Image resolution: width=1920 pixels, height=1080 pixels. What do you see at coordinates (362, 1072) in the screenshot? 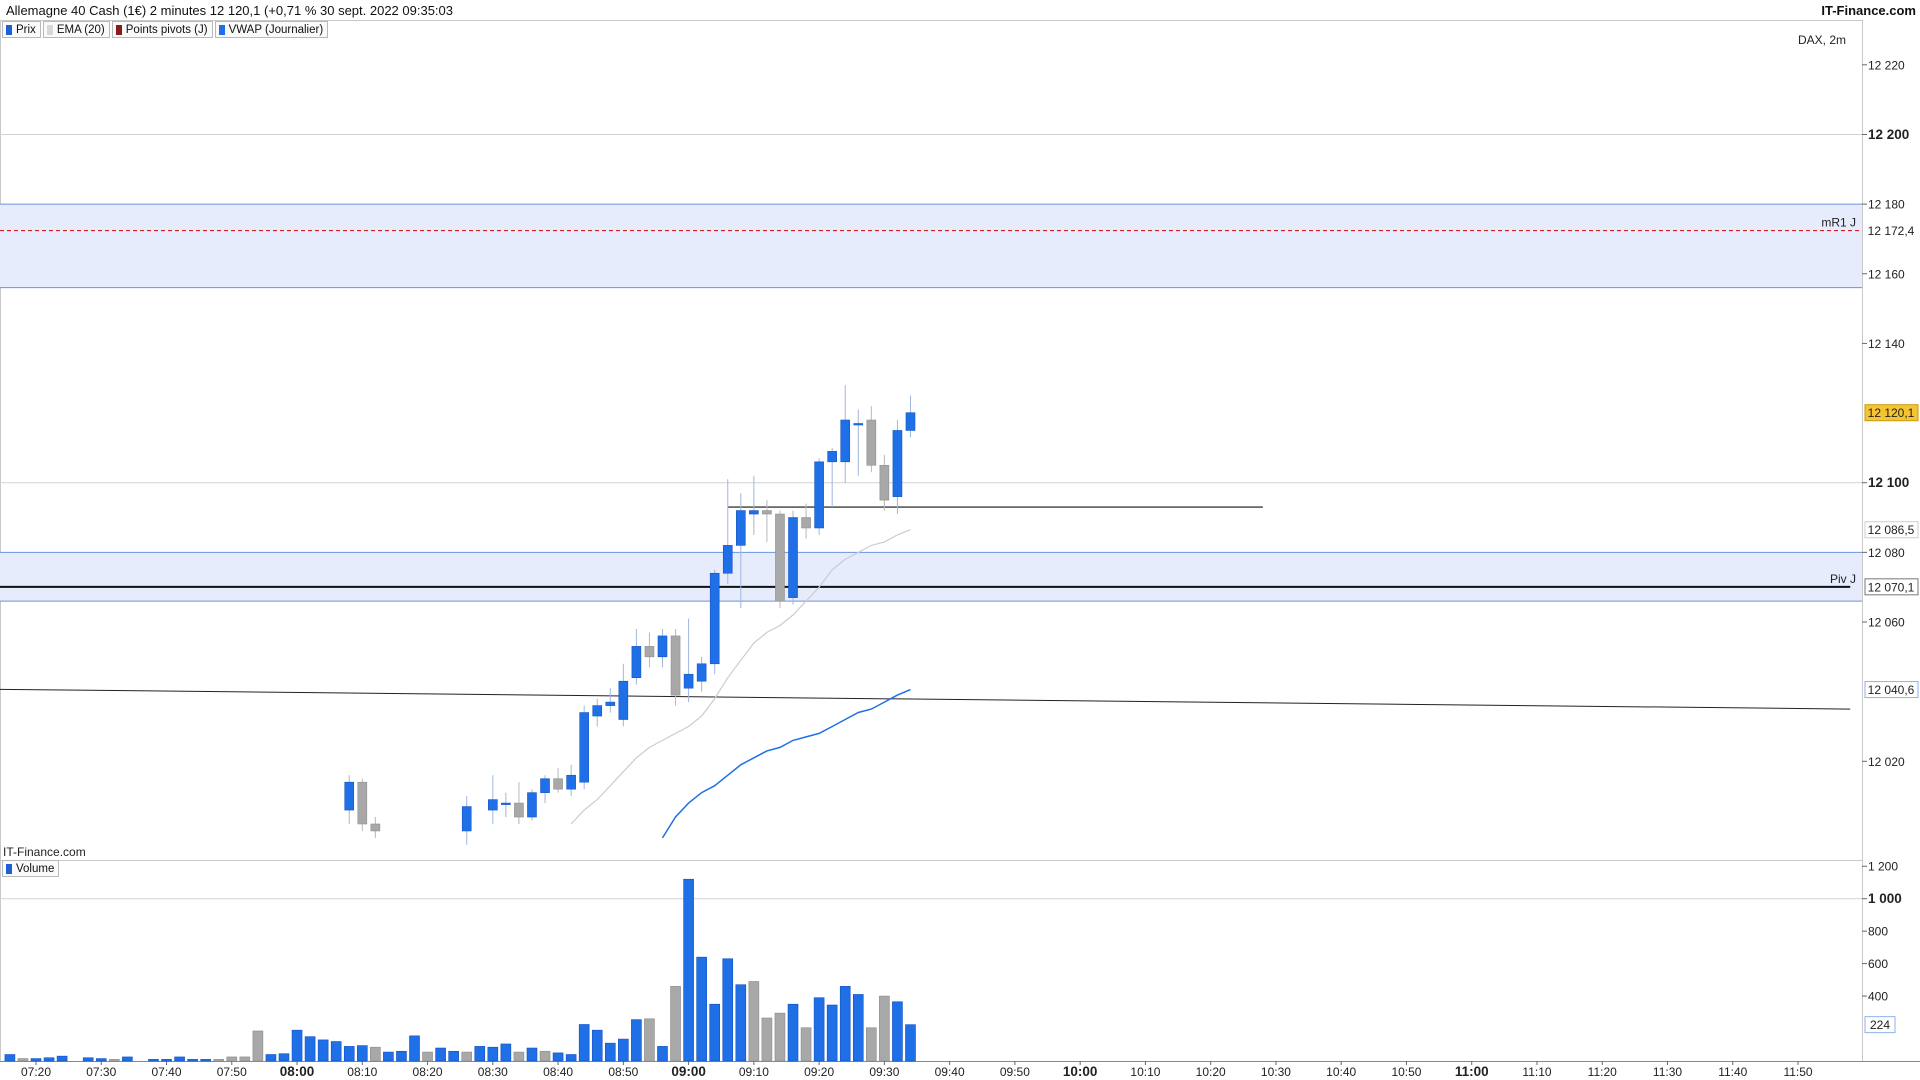
I see `time-tick-label: 08:10` at bounding box center [362, 1072].